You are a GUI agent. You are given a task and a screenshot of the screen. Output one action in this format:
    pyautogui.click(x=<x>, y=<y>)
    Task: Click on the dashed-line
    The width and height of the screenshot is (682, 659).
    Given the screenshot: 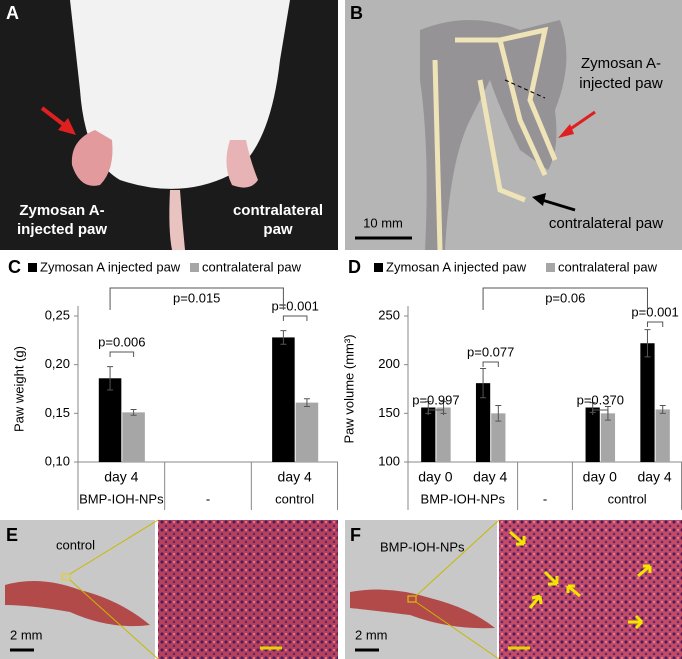 What is the action you would take?
    pyautogui.click(x=525, y=89)
    